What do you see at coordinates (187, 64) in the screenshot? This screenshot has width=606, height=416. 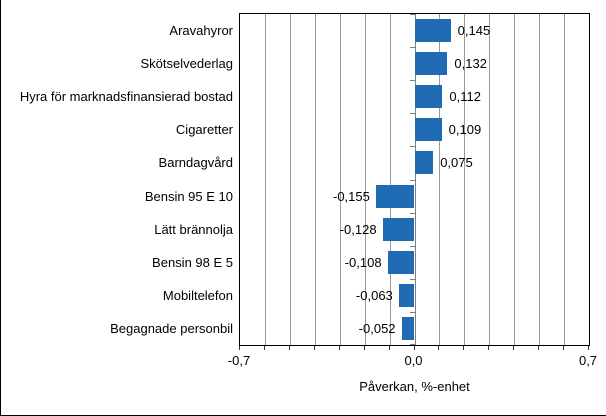 I see `category-label: Skötselvederlag` at bounding box center [187, 64].